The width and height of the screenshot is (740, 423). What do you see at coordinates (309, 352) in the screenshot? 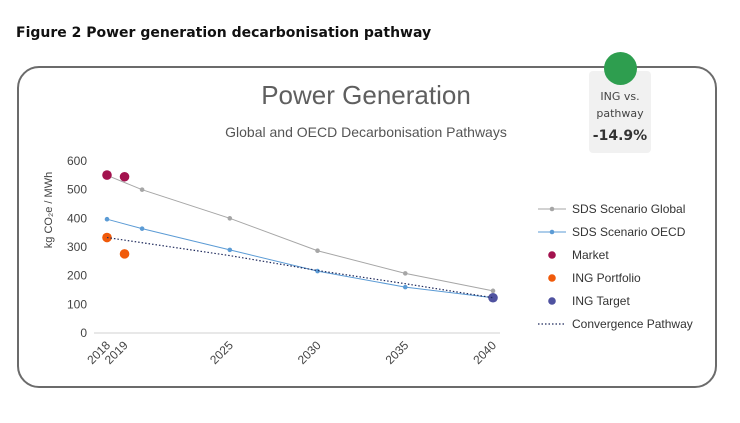
I see `x-tick-label: 2030` at bounding box center [309, 352].